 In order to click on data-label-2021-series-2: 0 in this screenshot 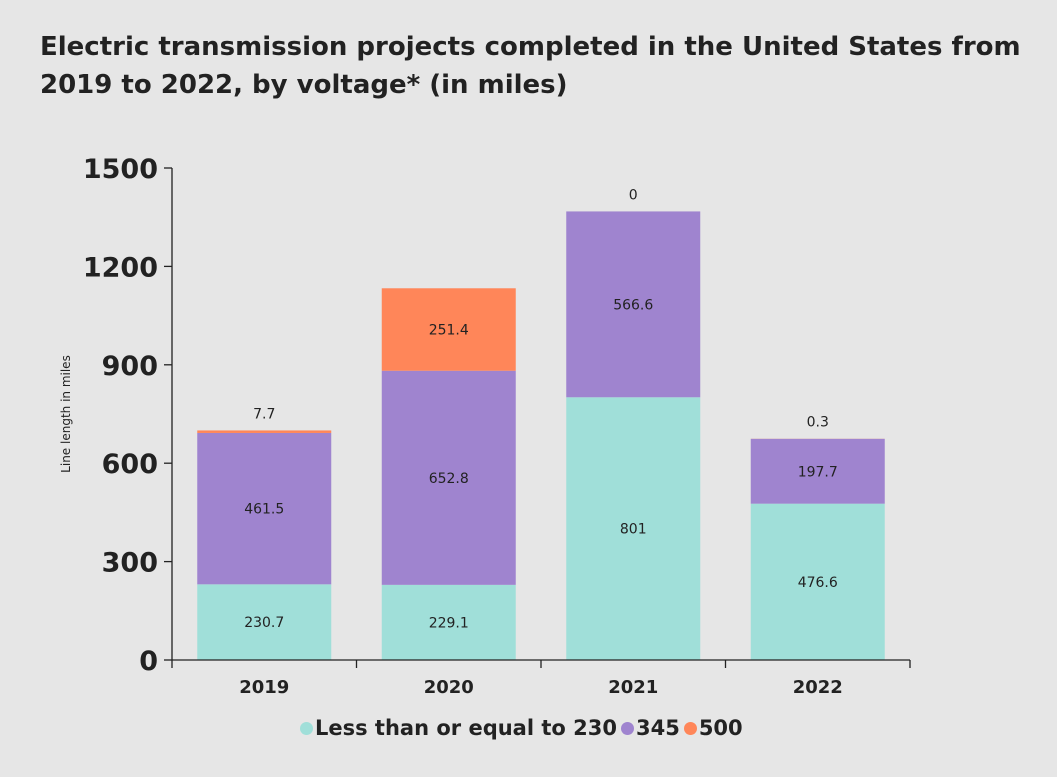, I will do `click(633, 195)`.